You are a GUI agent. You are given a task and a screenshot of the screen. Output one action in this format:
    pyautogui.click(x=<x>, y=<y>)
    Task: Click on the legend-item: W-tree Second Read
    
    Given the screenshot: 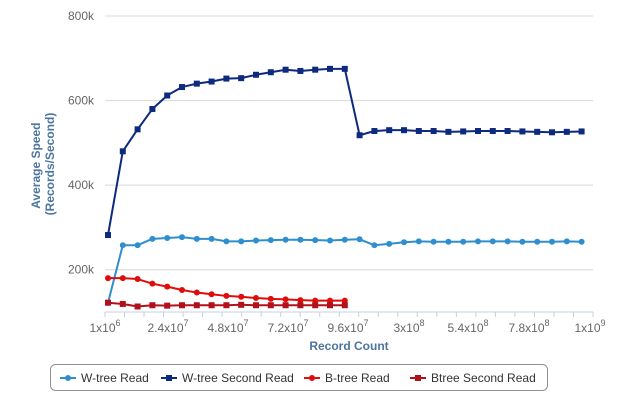 What is the action you would take?
    pyautogui.click(x=227, y=378)
    